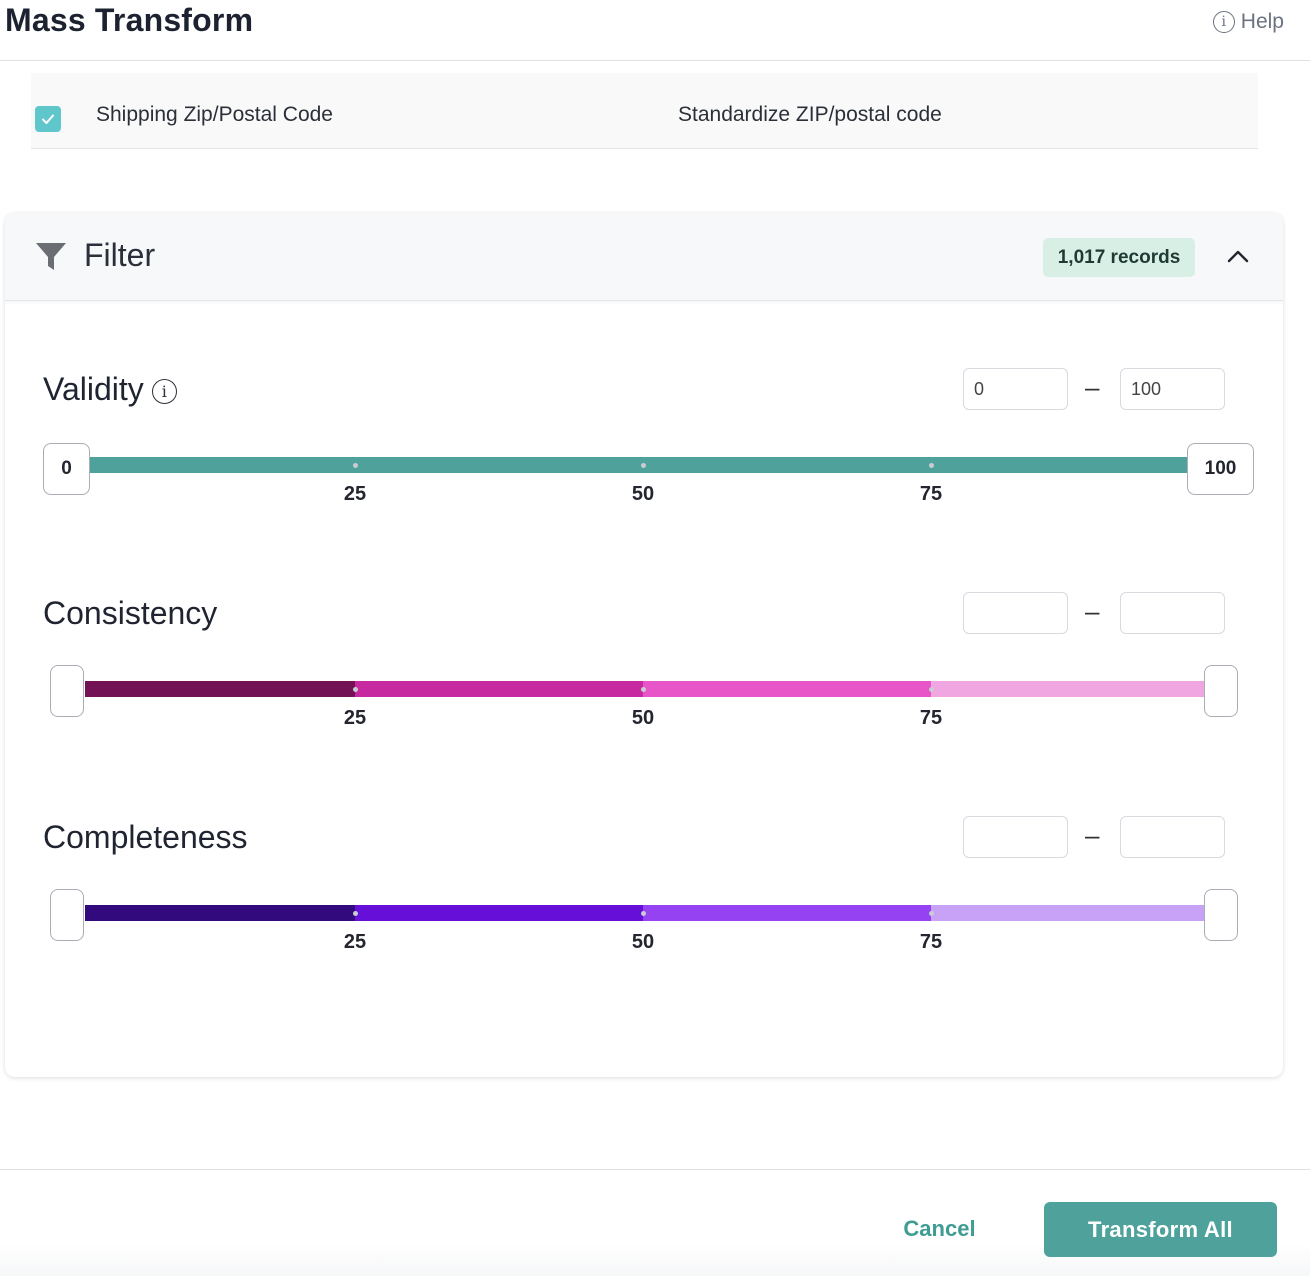 Image resolution: width=1310 pixels, height=1276 pixels. I want to click on filter-header: Filter 1,017 records, so click(644, 257).